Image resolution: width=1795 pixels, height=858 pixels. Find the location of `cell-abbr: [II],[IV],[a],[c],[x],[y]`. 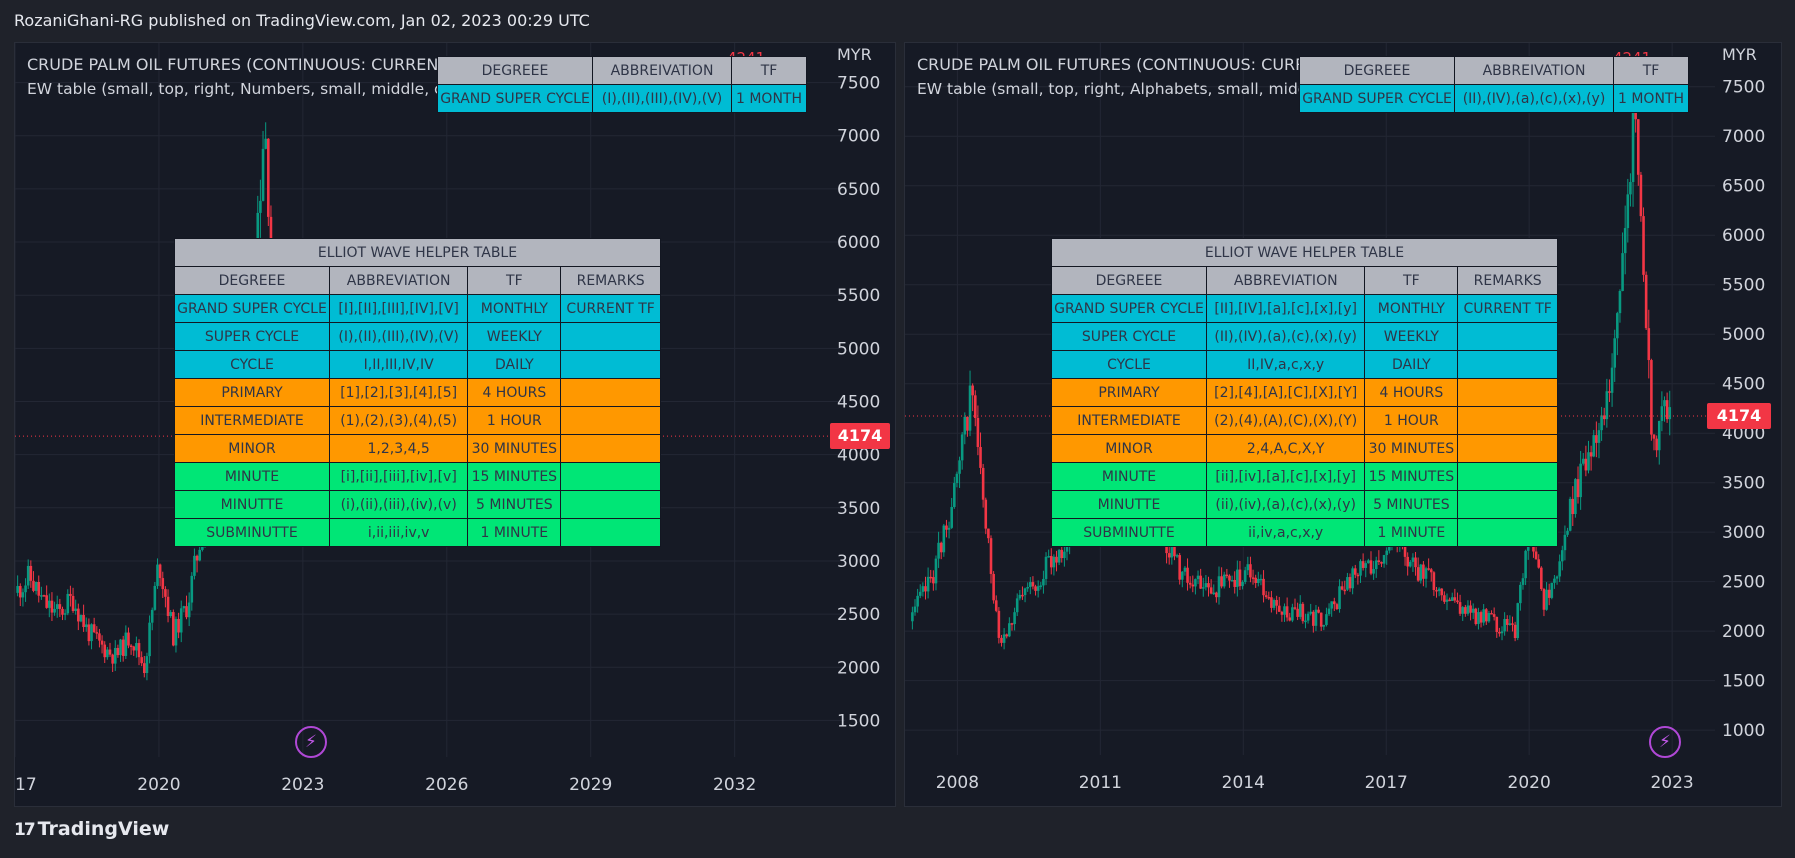

cell-abbr: [II],[IV],[a],[c],[x],[y] is located at coordinates (1285, 308).